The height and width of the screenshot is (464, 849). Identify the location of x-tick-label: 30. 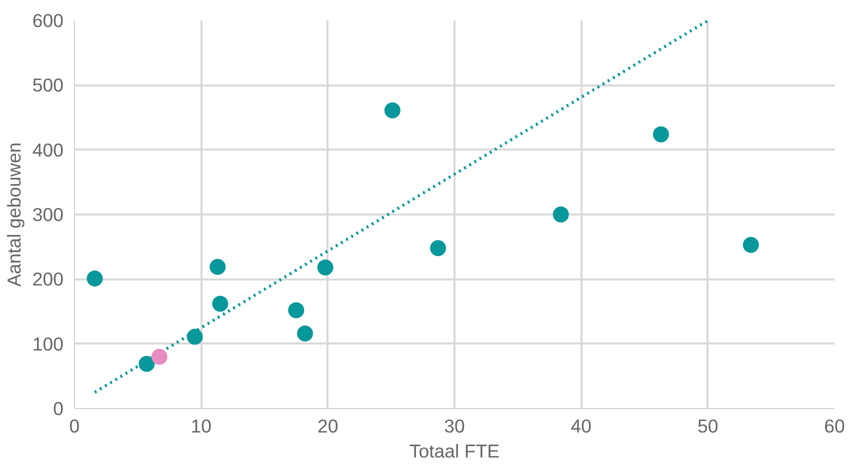
(454, 426).